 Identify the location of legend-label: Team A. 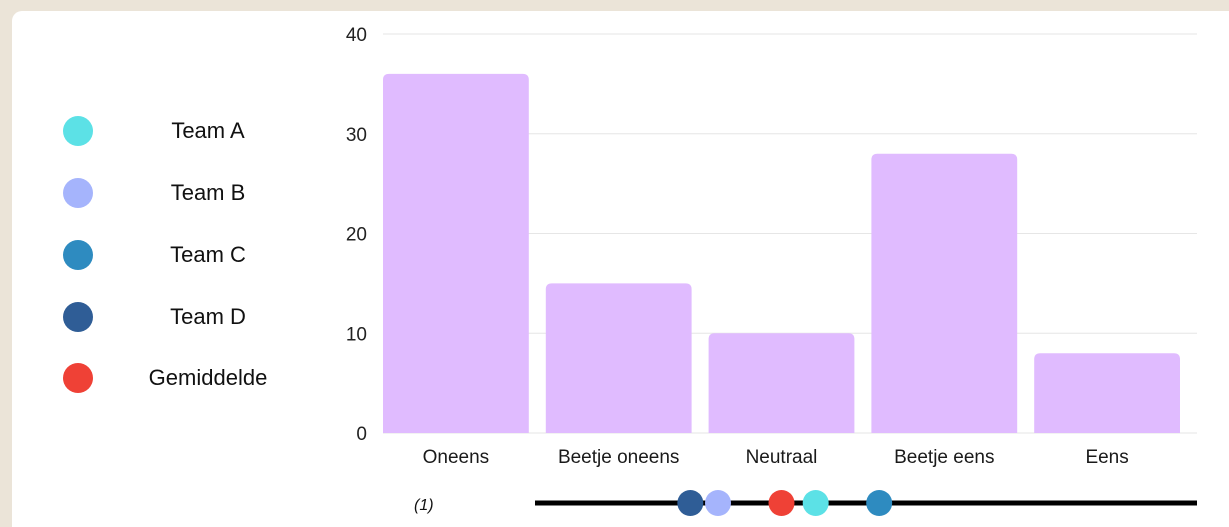
(208, 130).